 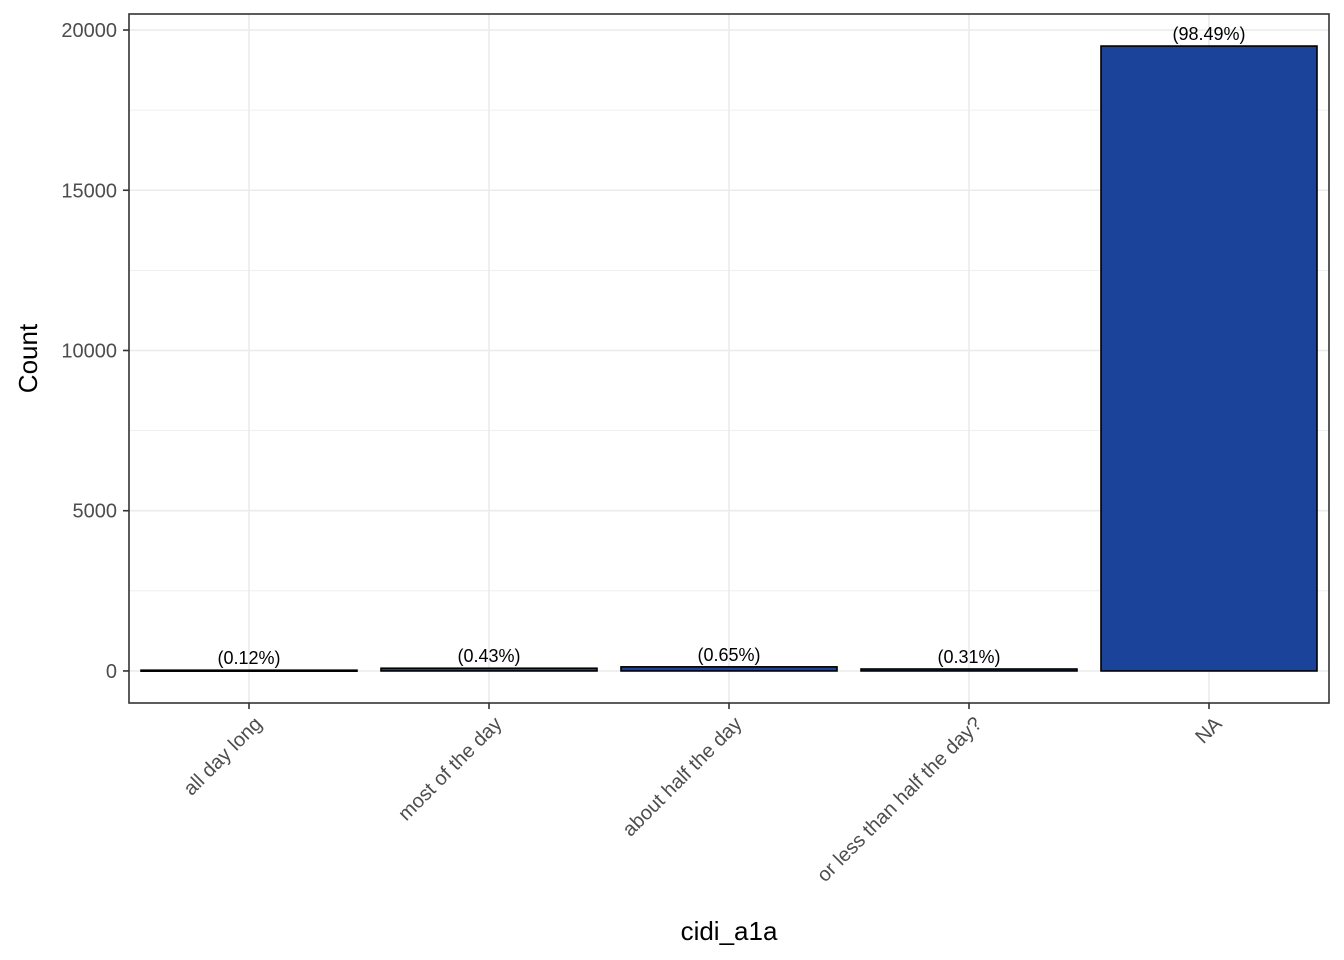 What do you see at coordinates (729, 931) in the screenshot?
I see `x-axis-title: cidi_a1a` at bounding box center [729, 931].